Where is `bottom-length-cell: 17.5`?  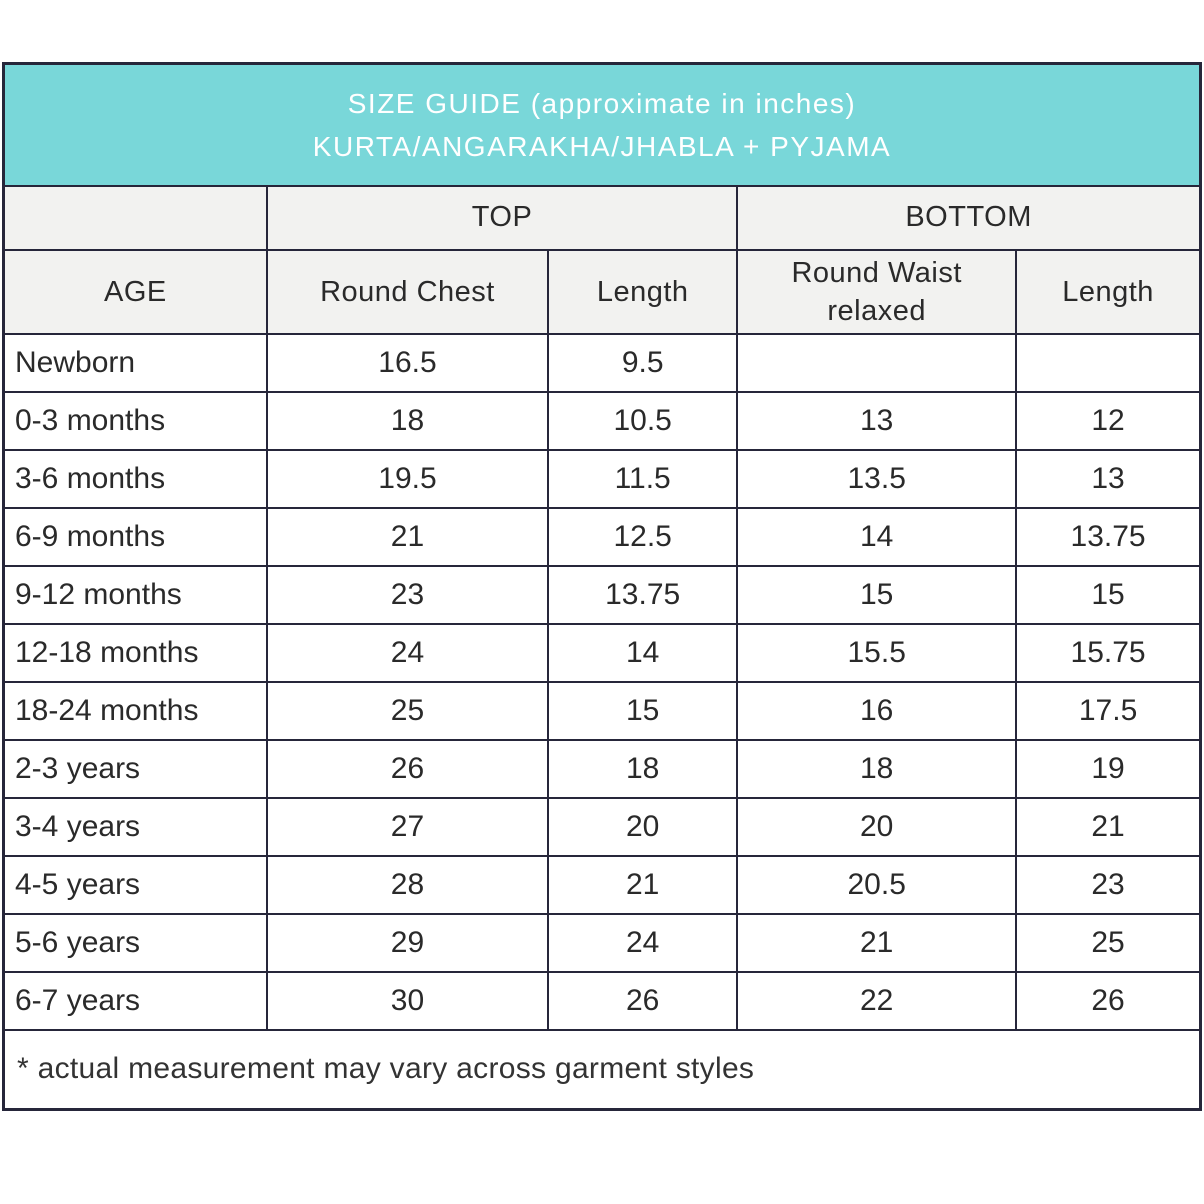 bottom-length-cell: 17.5 is located at coordinates (1108, 710).